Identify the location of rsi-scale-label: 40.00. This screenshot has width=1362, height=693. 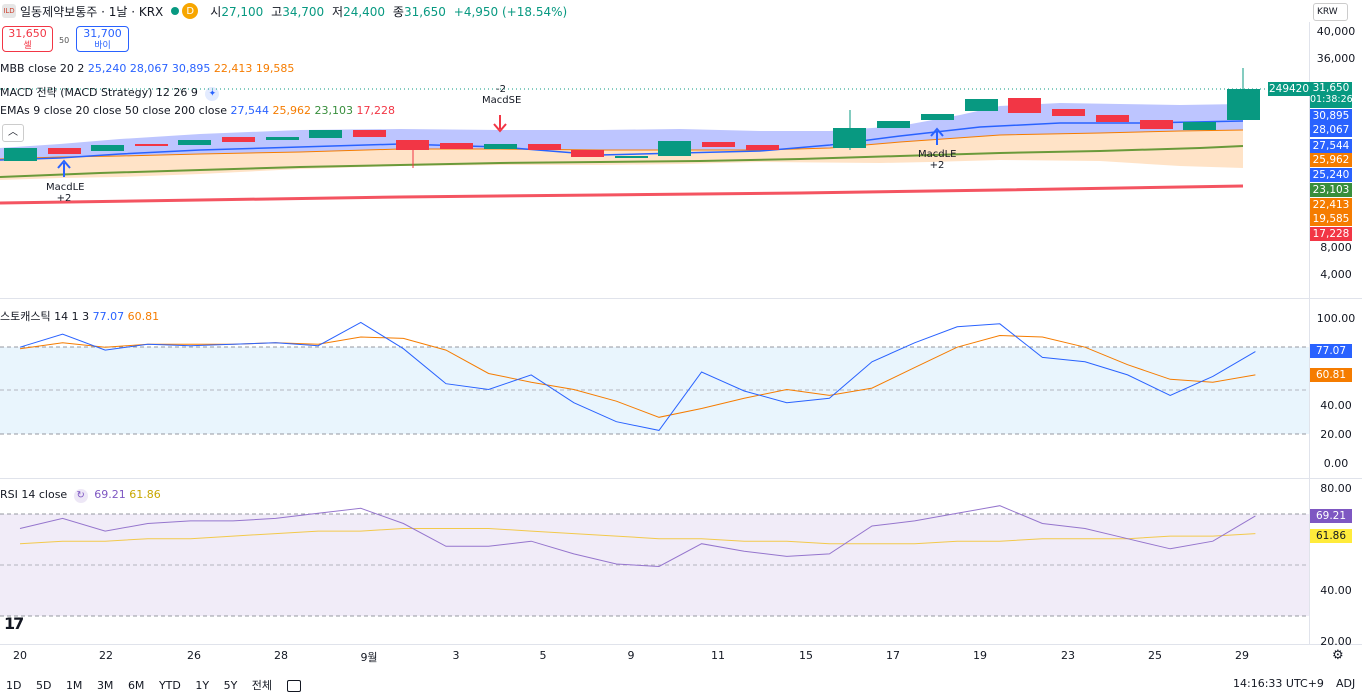
(1336, 590).